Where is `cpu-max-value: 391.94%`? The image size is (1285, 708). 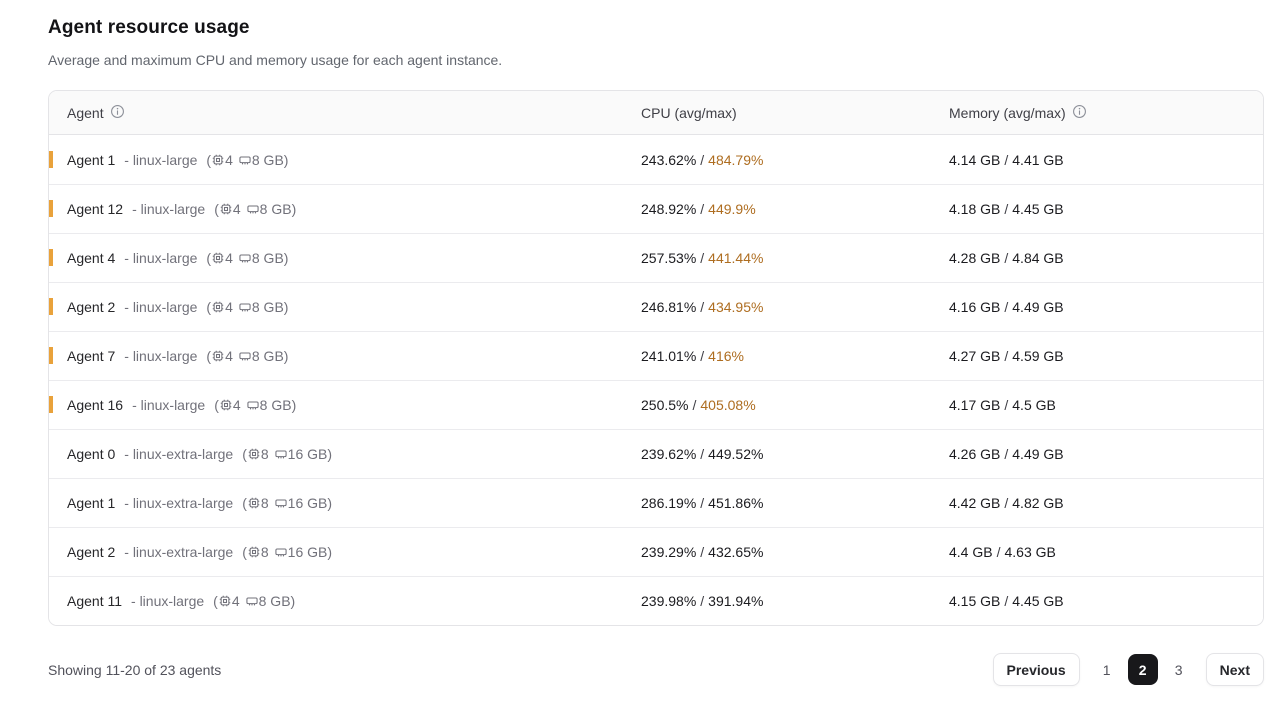
cpu-max-value: 391.94% is located at coordinates (736, 601).